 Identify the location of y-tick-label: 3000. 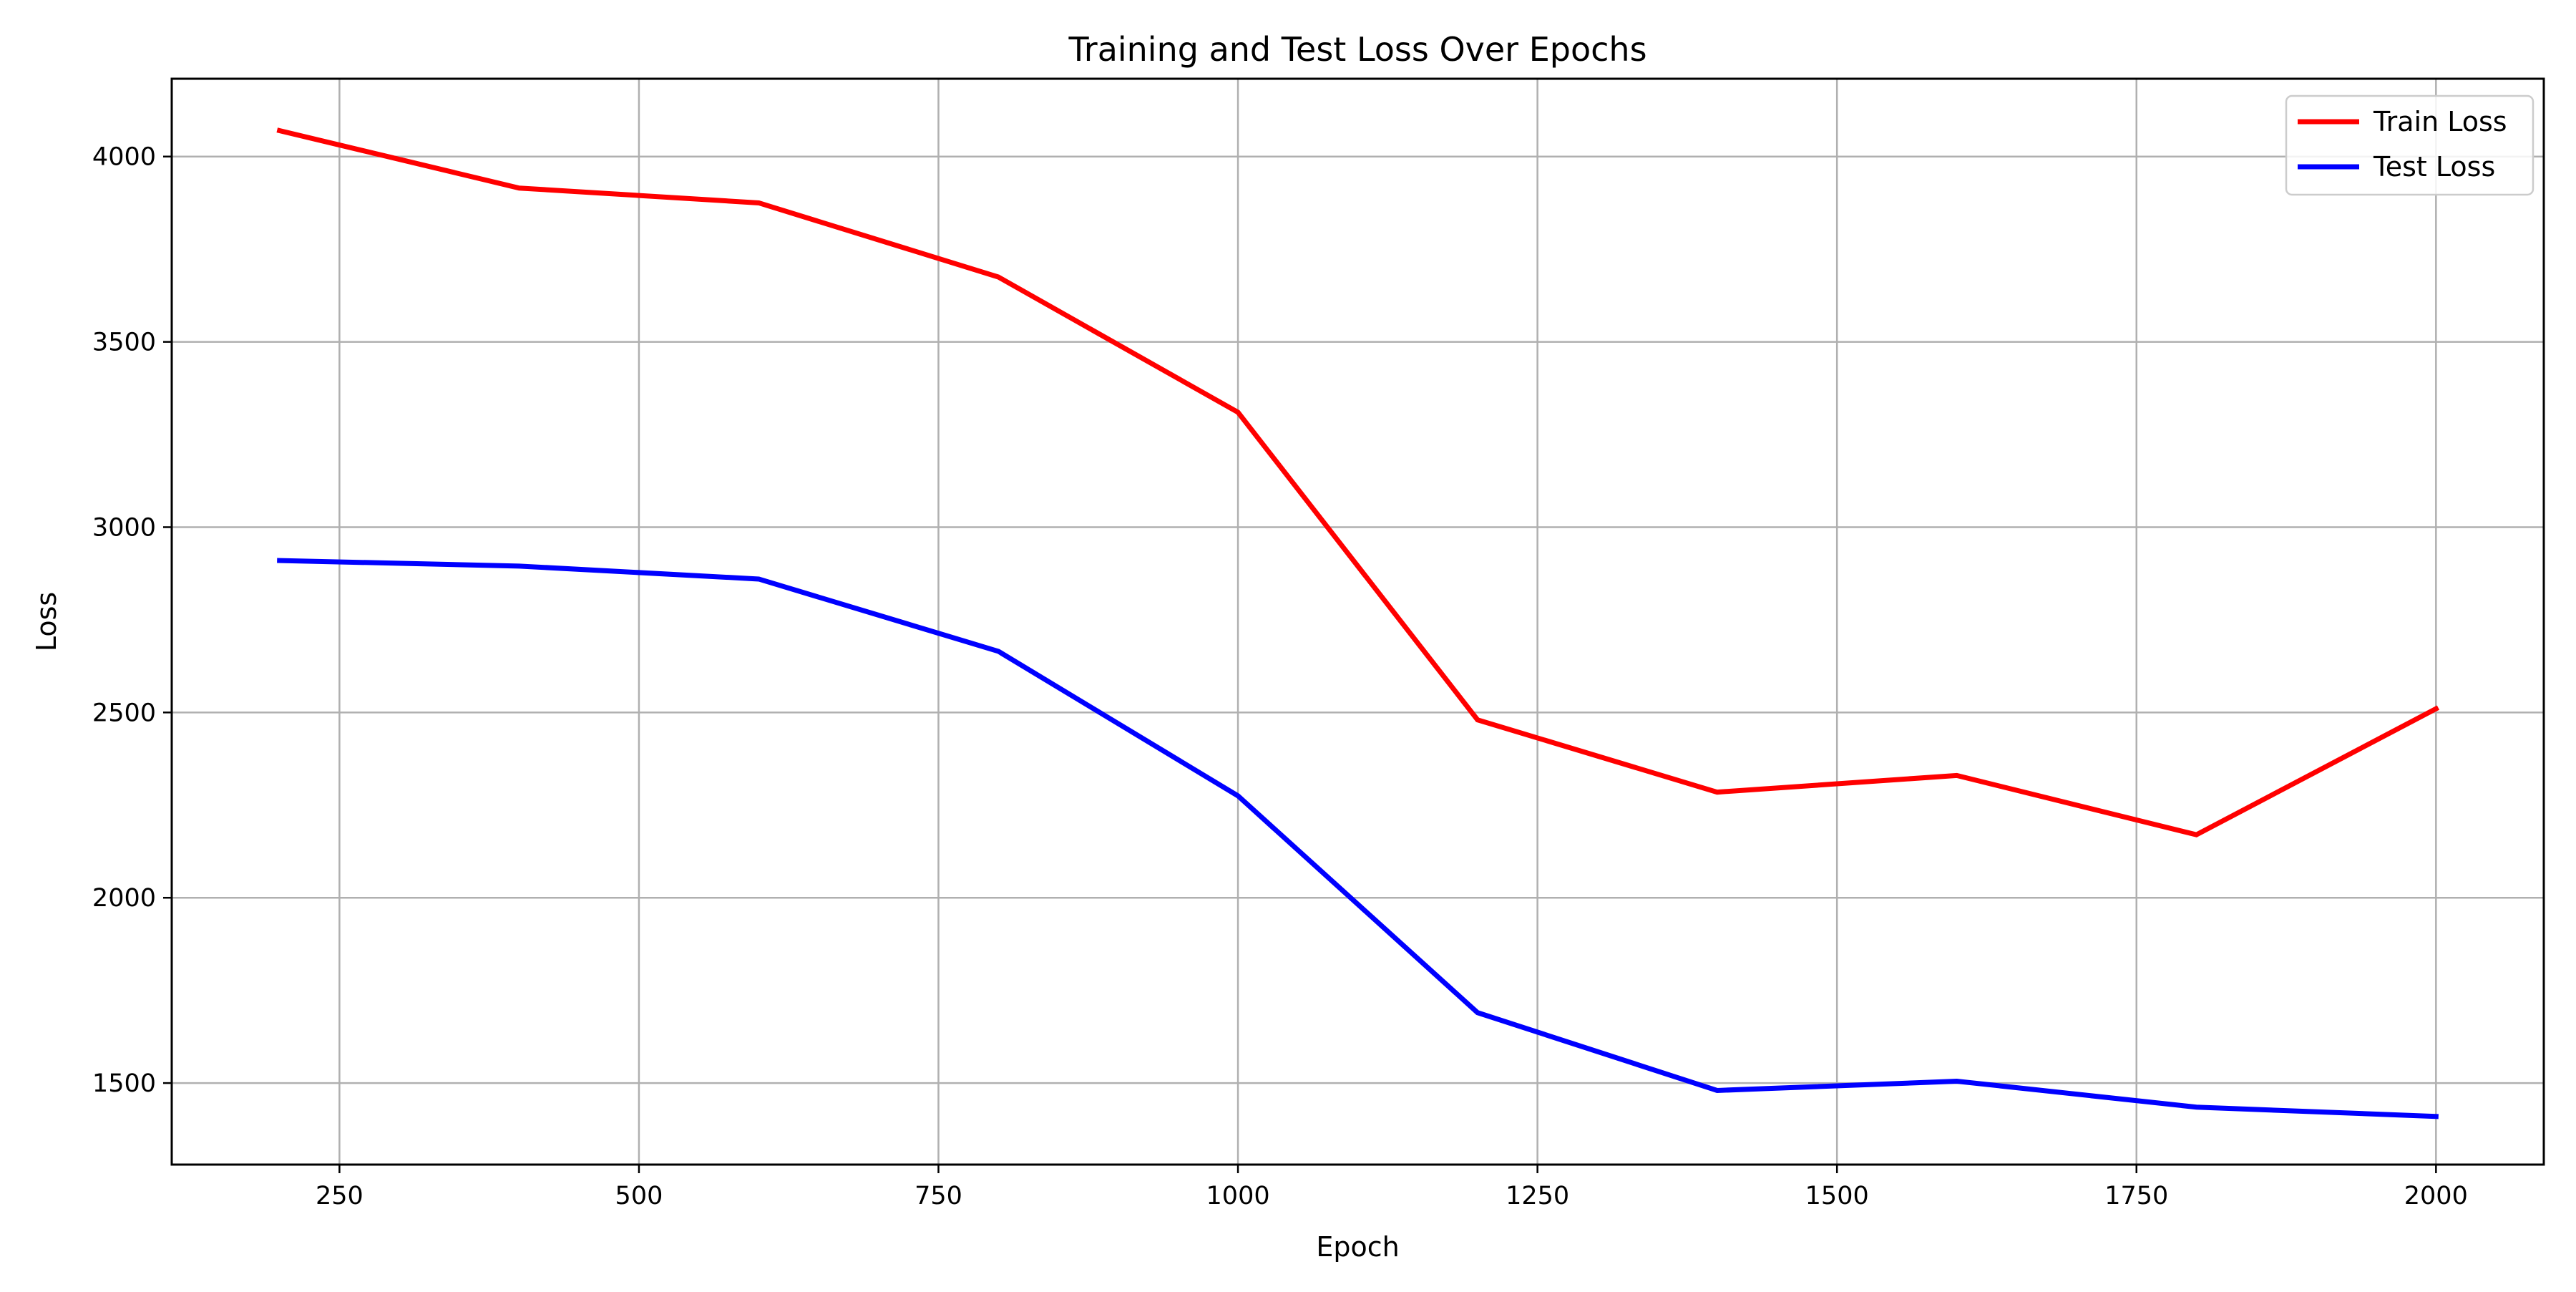
(124, 527).